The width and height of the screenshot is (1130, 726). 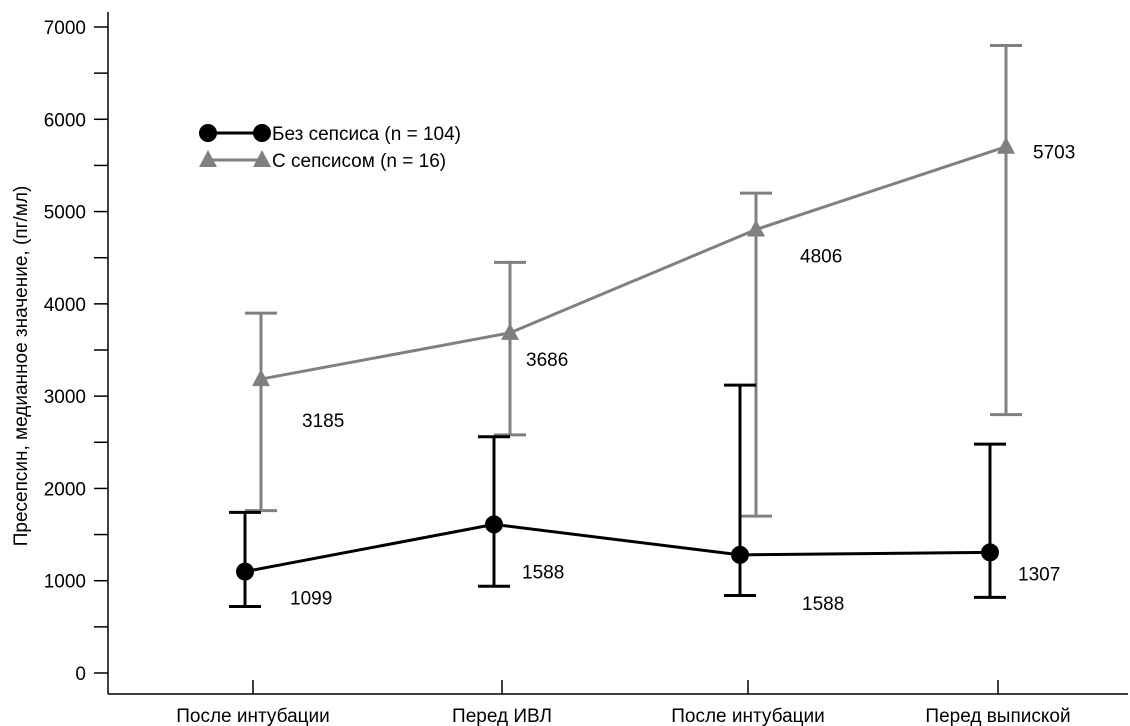 I want to click on data-label: 5703, so click(x=1054, y=153).